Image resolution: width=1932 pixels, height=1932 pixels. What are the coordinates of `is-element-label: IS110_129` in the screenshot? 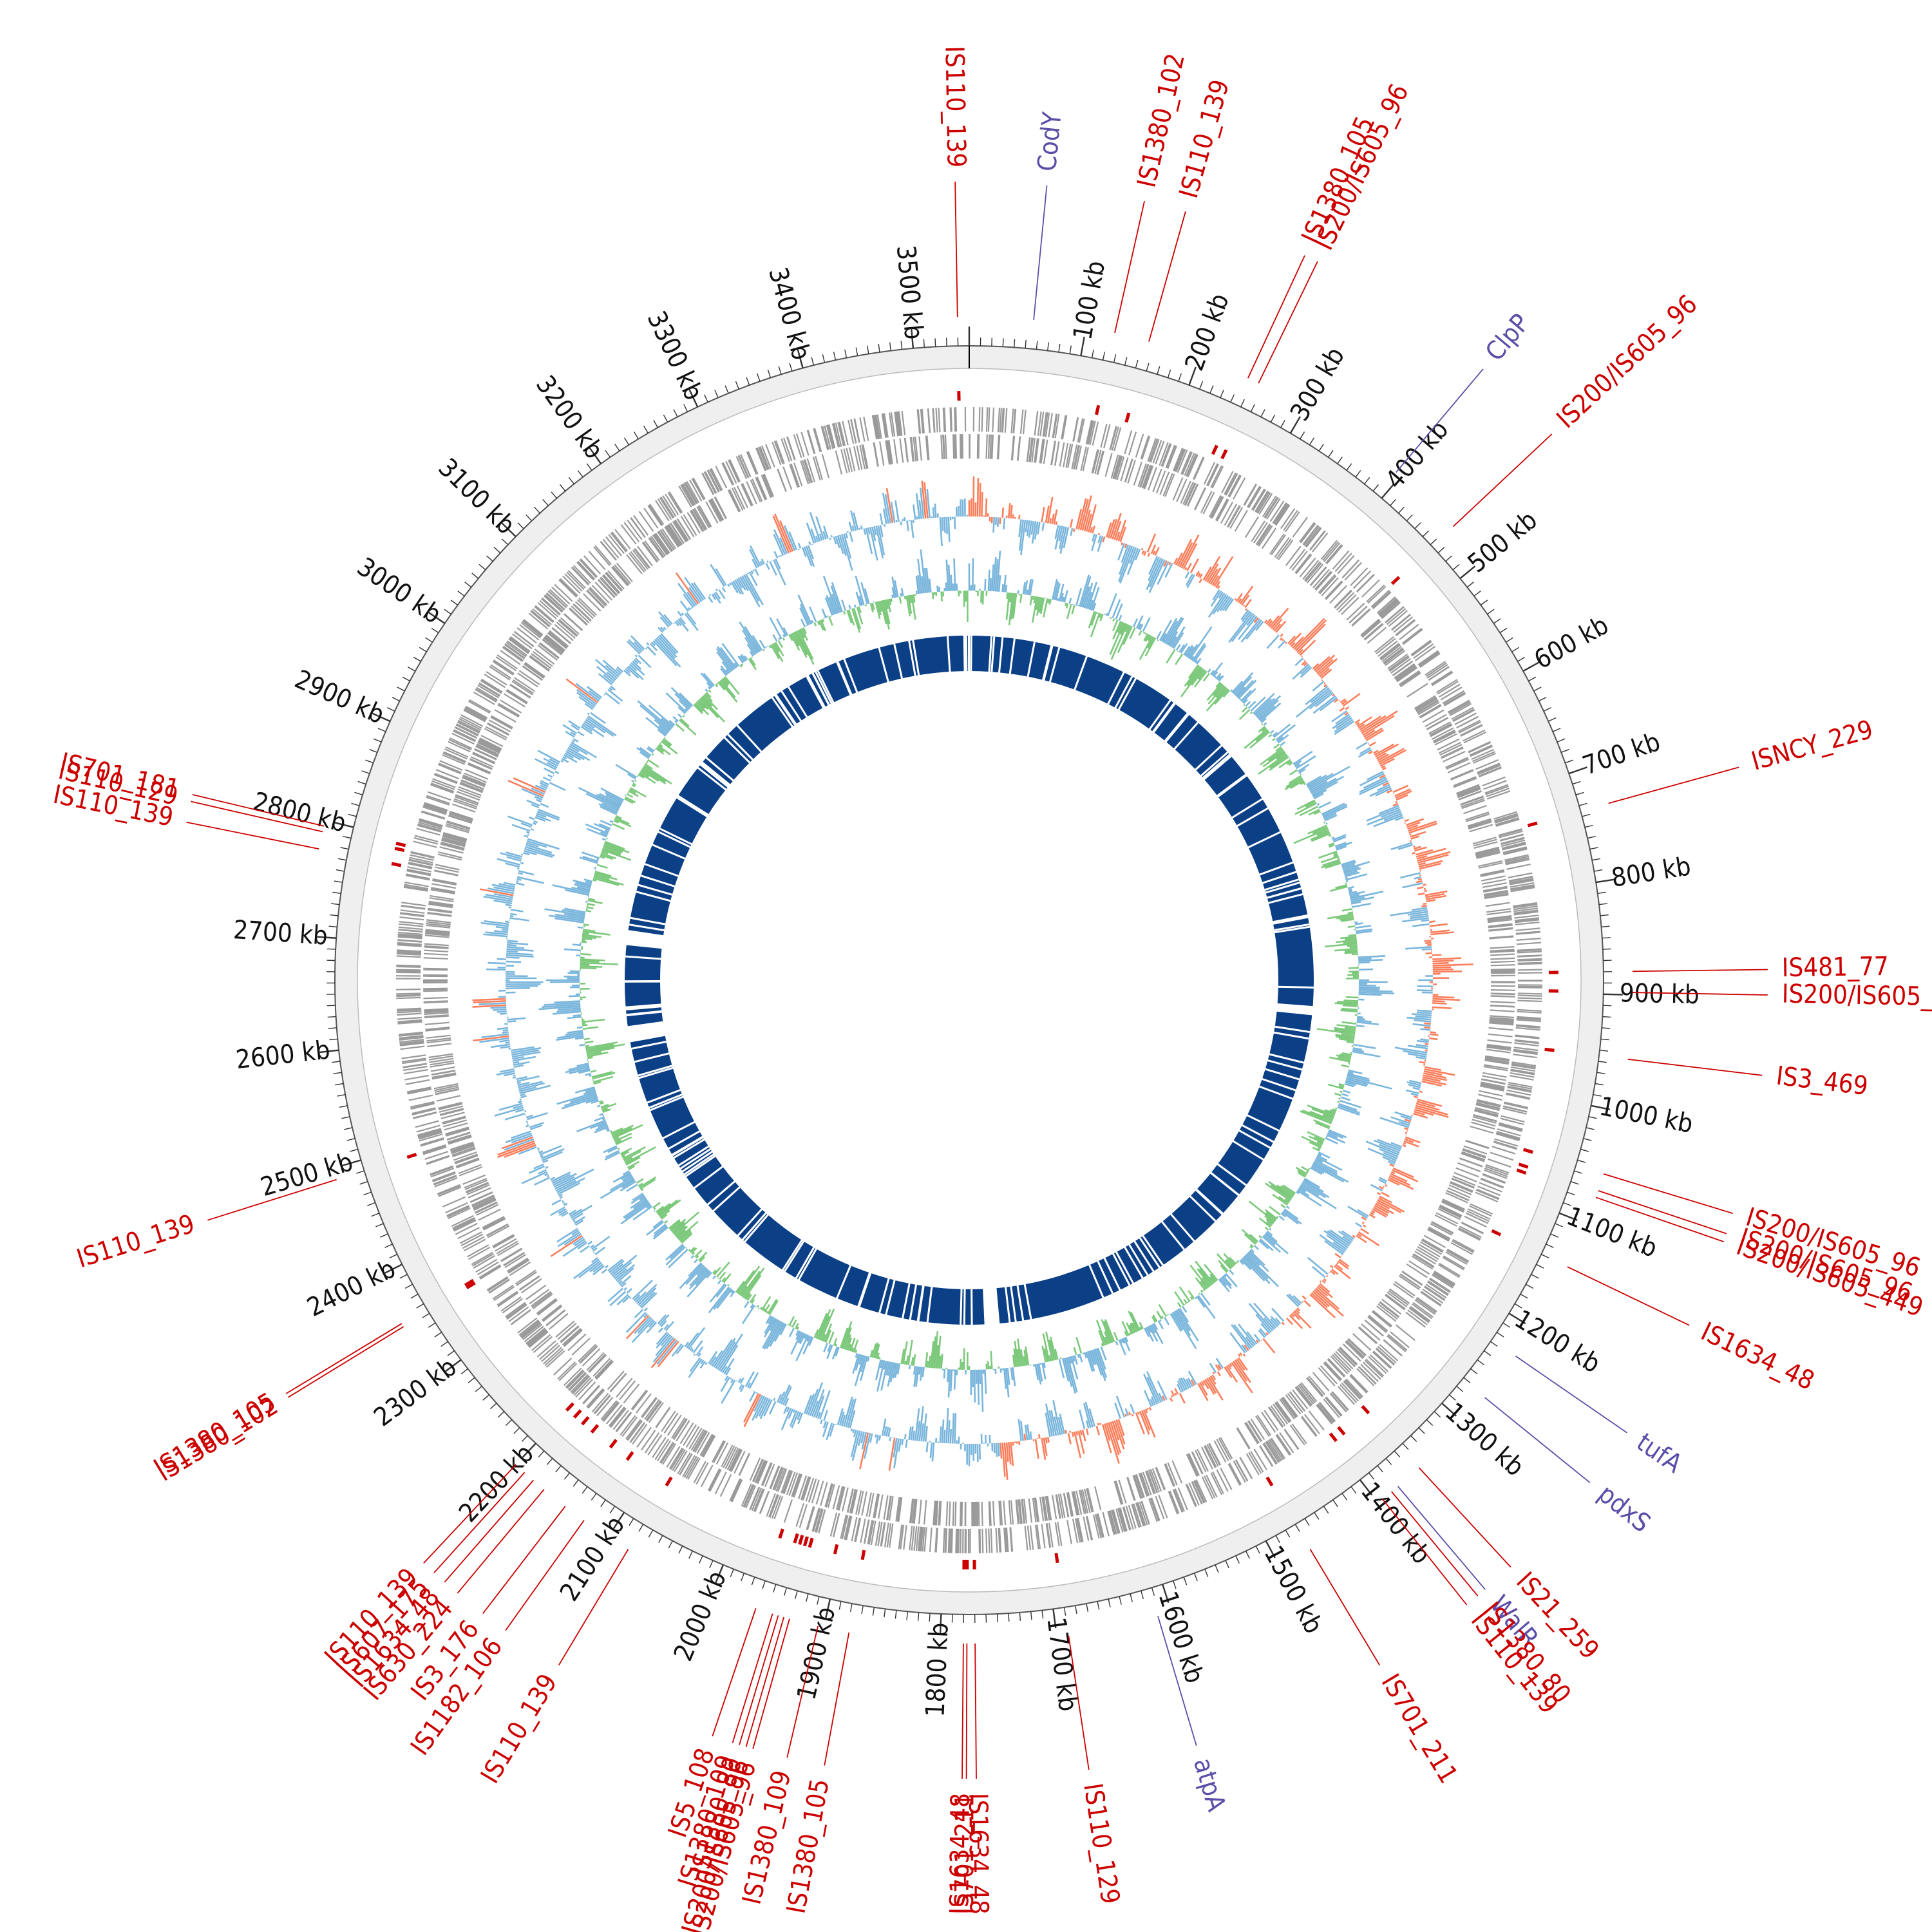 It's located at (1101, 1843).